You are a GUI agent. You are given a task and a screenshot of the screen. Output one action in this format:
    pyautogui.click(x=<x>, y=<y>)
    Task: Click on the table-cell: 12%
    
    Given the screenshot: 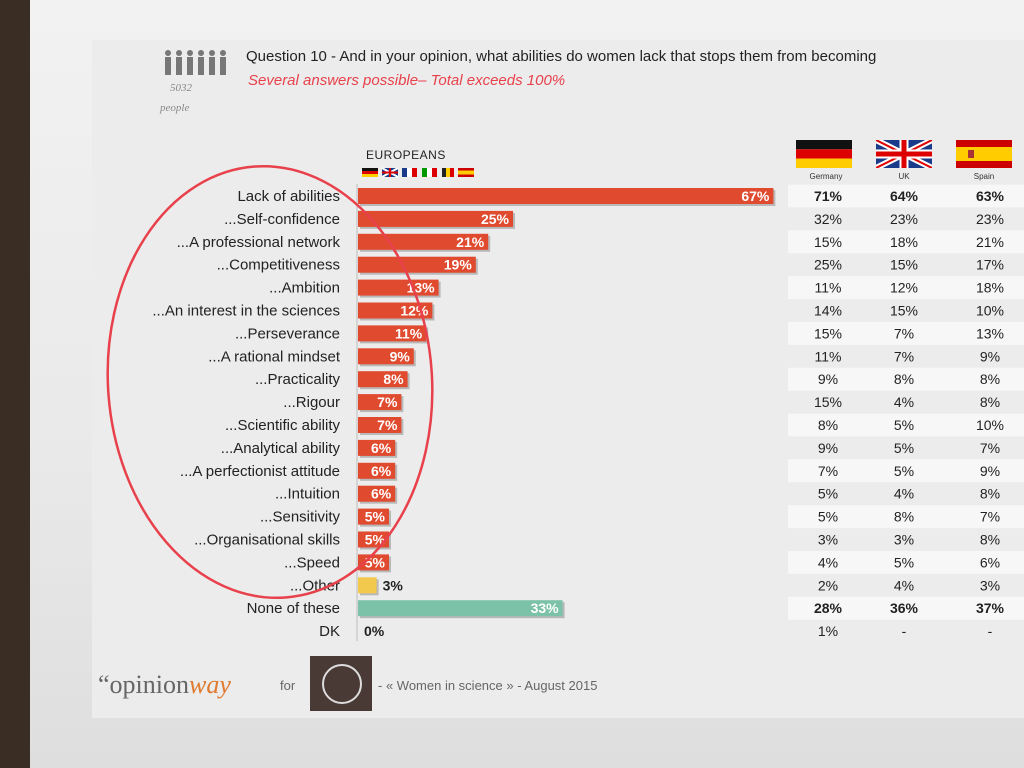 What is the action you would take?
    pyautogui.click(x=904, y=288)
    